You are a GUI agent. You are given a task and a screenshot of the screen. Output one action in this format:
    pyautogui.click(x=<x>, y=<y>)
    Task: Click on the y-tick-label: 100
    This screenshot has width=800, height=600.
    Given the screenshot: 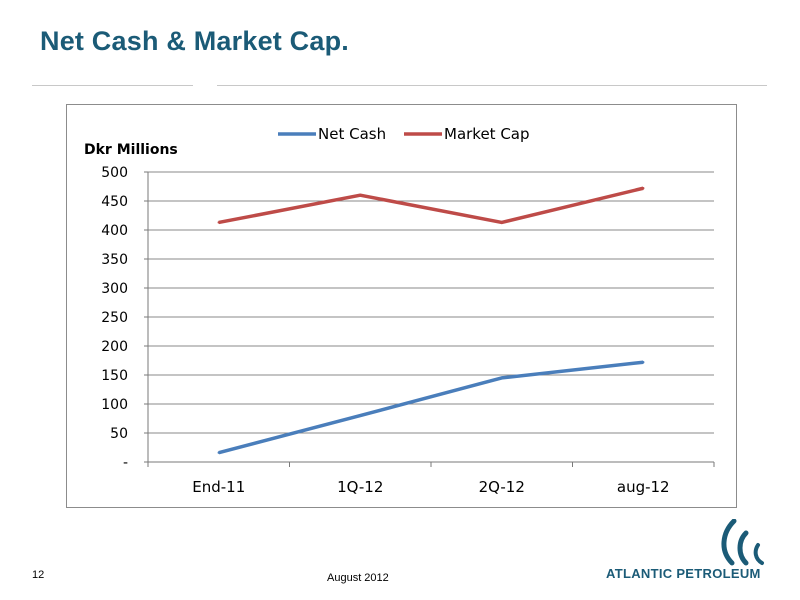 What is the action you would take?
    pyautogui.click(x=114, y=405)
    